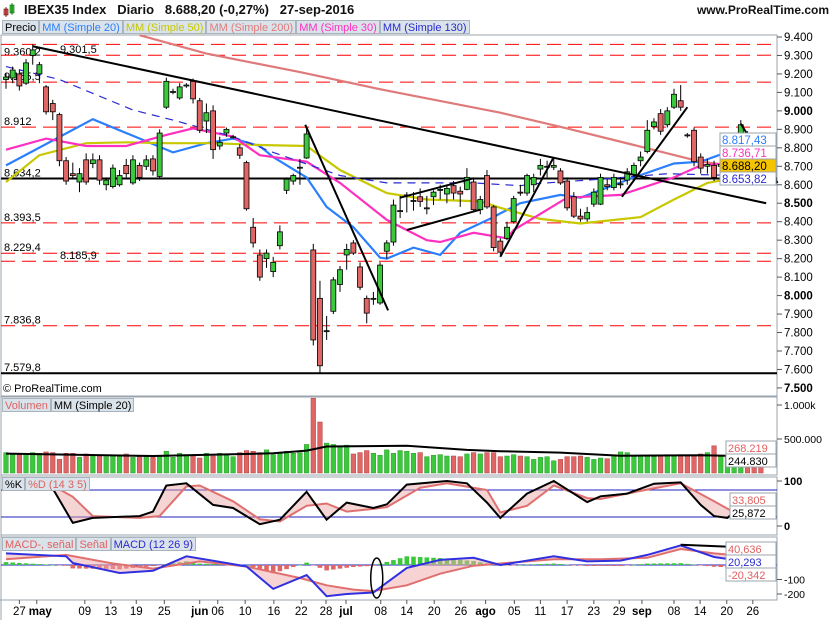  Describe the element at coordinates (762, 10) in the screenshot. I see `site-link: www.ProRealTime.com` at that location.